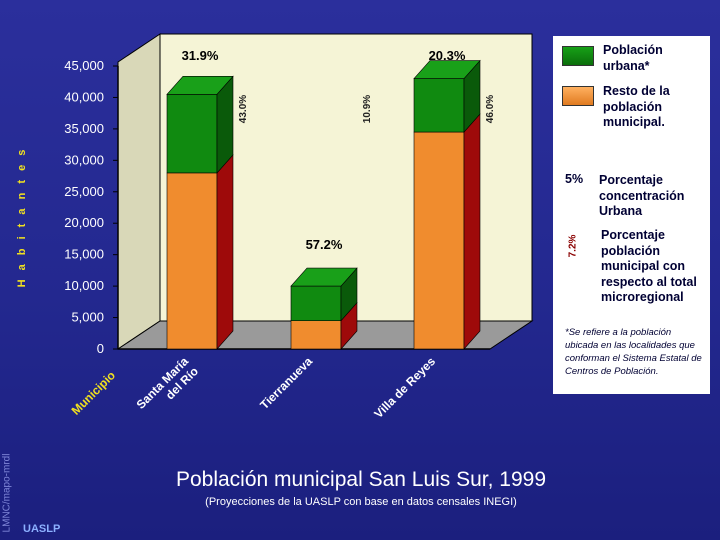 The width and height of the screenshot is (720, 540). I want to click on urban-concentration-label: 57.2%, so click(324, 244).